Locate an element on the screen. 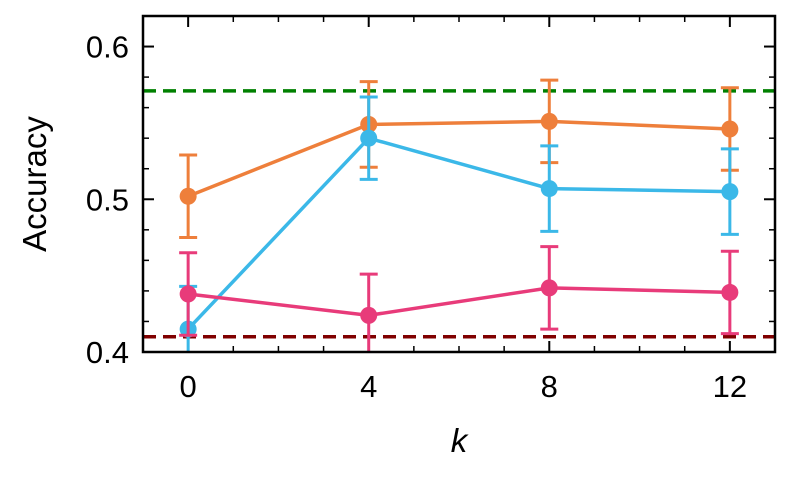 The width and height of the screenshot is (791, 477). x-tick-label: 4 is located at coordinates (368, 386).